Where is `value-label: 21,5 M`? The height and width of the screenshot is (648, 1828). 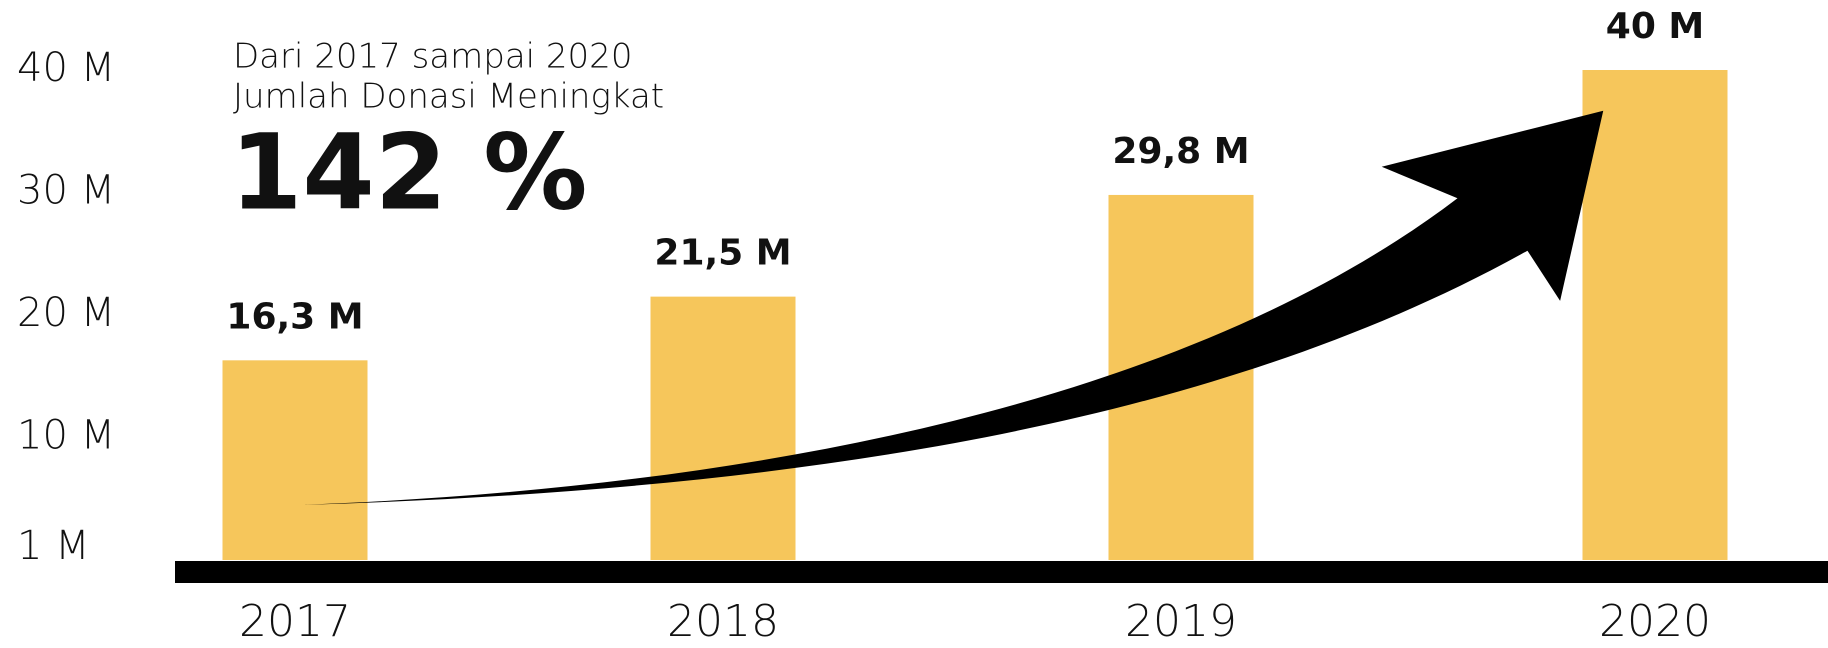
value-label: 21,5 M is located at coordinates (722, 253).